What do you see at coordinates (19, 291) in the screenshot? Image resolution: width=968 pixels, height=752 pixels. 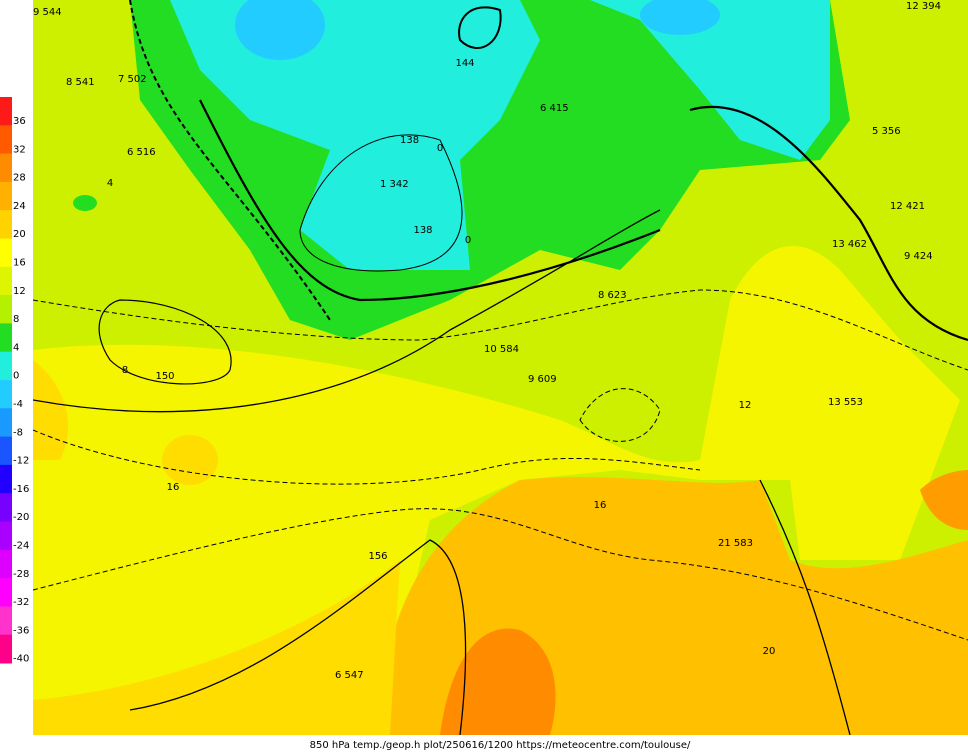 I see `scale-label: 12` at bounding box center [19, 291].